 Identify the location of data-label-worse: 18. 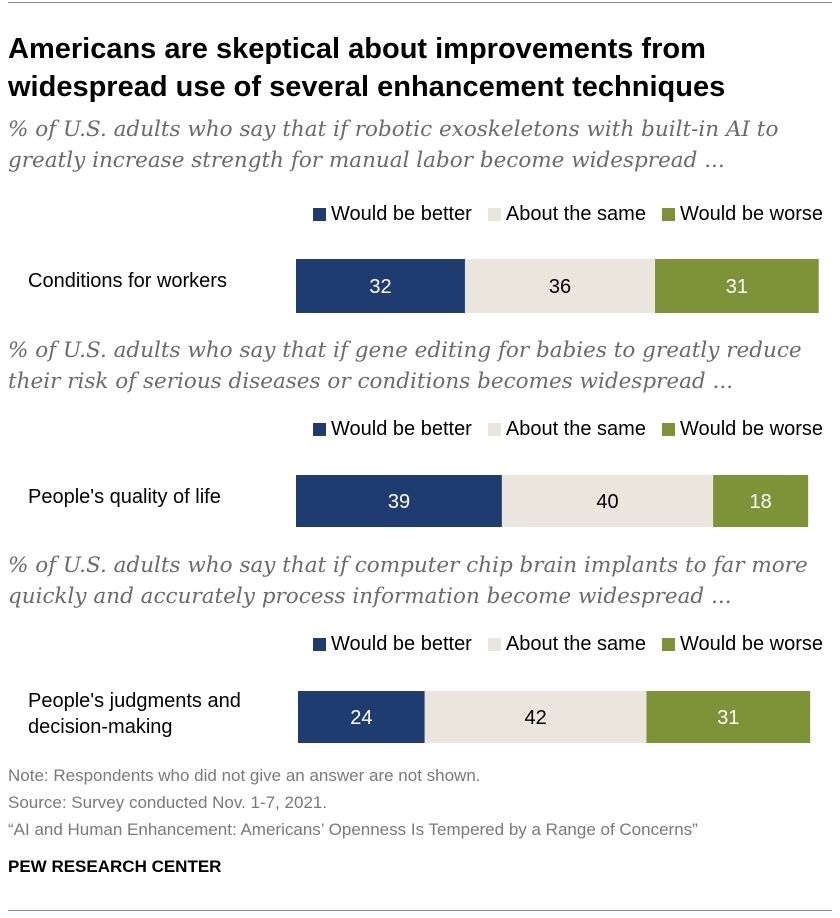
(761, 502).